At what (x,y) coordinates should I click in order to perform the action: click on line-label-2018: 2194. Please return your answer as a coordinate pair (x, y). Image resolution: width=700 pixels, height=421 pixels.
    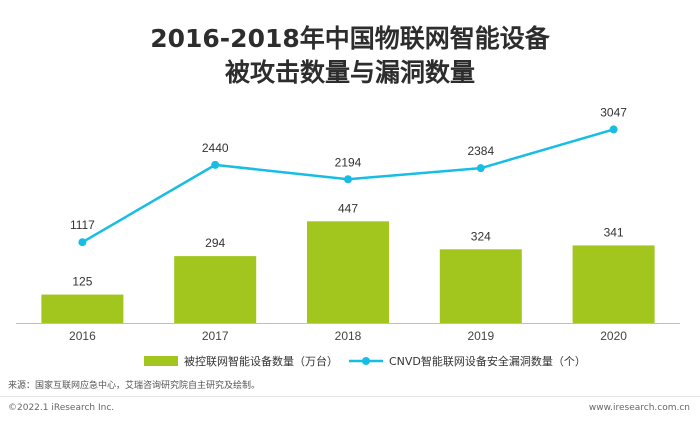
    Looking at the image, I should click on (348, 162).